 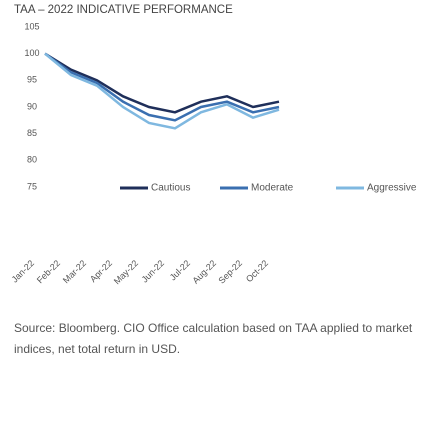 I want to click on y-tick-label: 85, so click(x=32, y=133).